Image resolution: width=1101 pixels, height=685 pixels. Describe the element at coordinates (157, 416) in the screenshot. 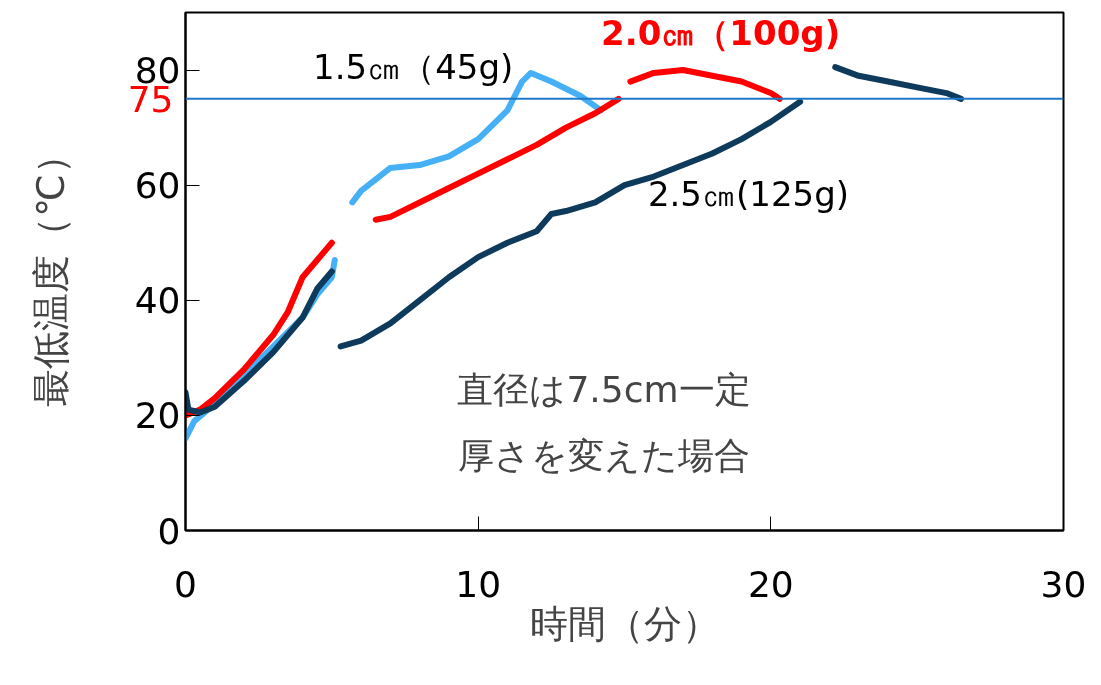

I see `y-tick-label: 20` at that location.